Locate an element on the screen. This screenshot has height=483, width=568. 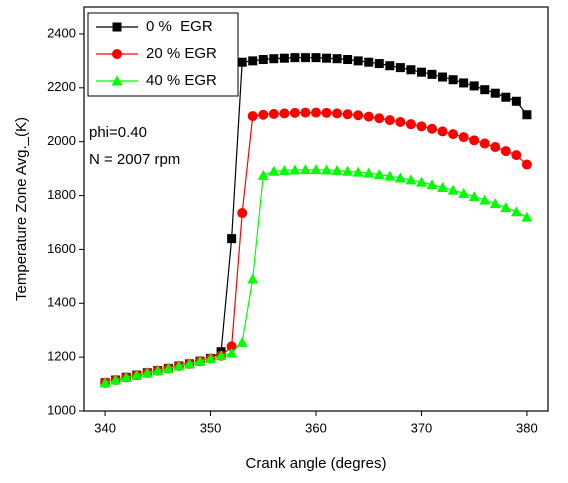
annotation: N = 2007 rpm is located at coordinates (134, 159).